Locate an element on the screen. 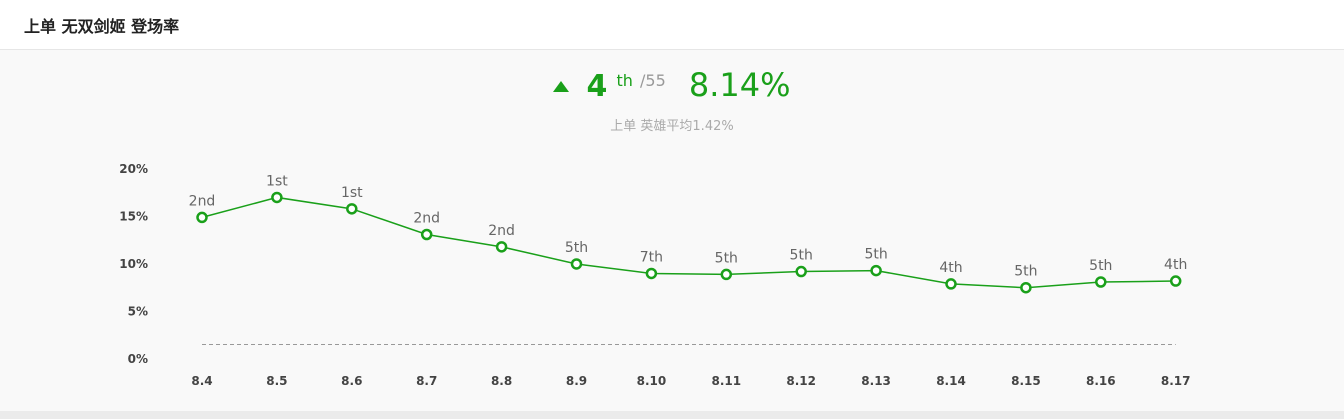  rank-number: 4 is located at coordinates (597, 86).